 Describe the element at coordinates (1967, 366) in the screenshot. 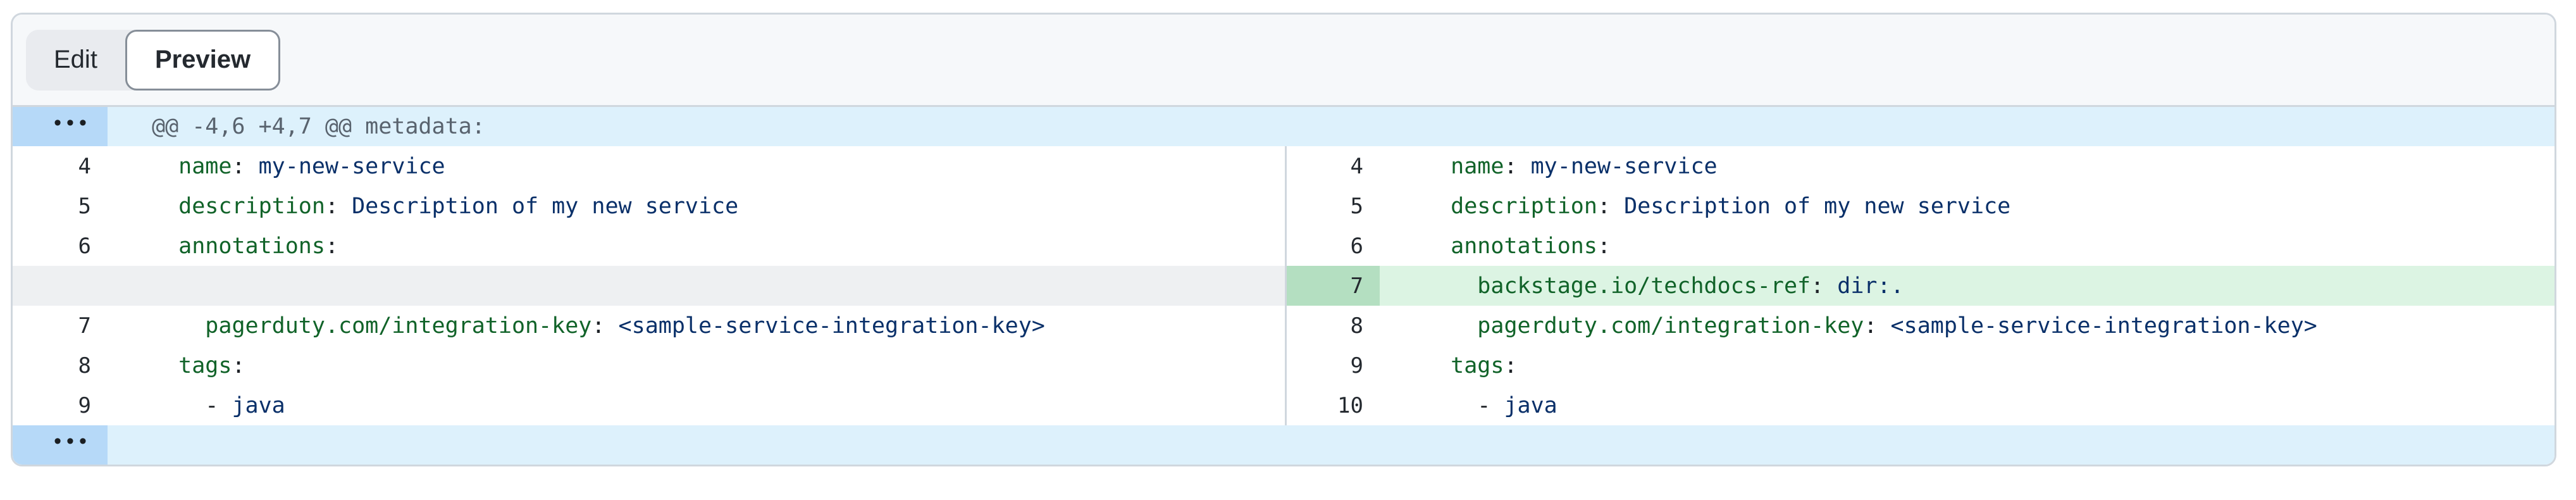

I see `code-line-right: tags:` at that location.